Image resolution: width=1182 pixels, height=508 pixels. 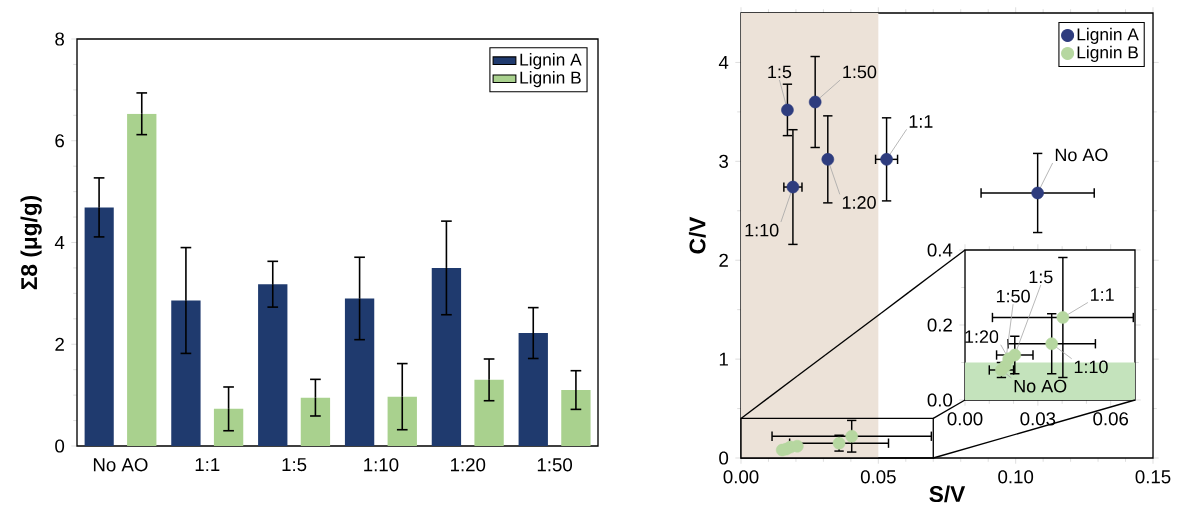 What do you see at coordinates (859, 202) in the screenshot?
I see `annotation: 1:20` at bounding box center [859, 202].